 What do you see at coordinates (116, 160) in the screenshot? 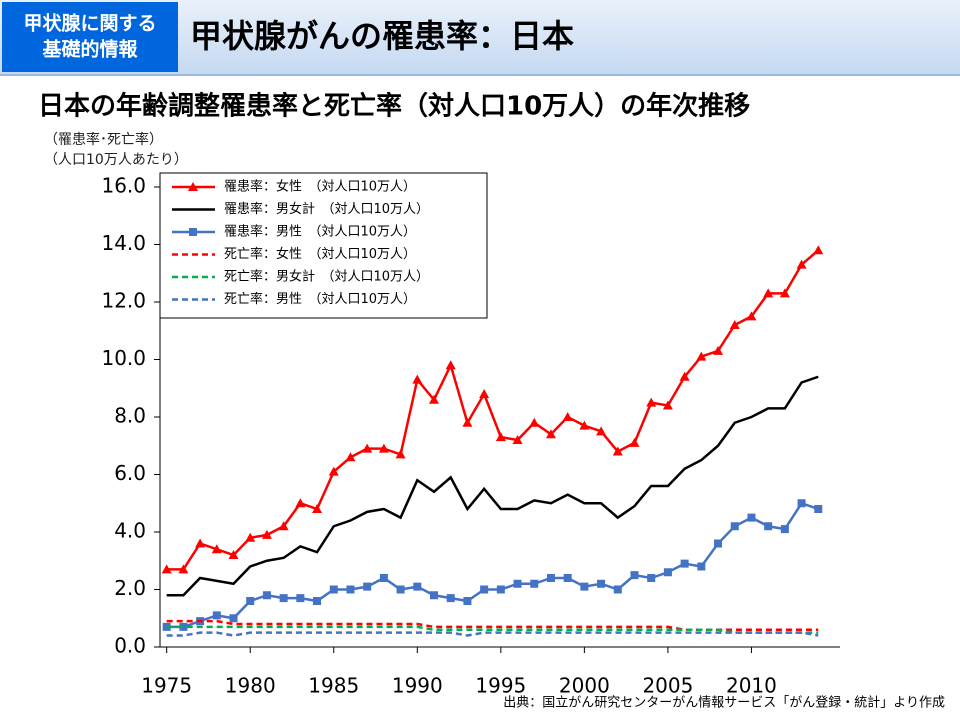
I see `y-axis-label: （人口10万人あたり）` at bounding box center [116, 160].